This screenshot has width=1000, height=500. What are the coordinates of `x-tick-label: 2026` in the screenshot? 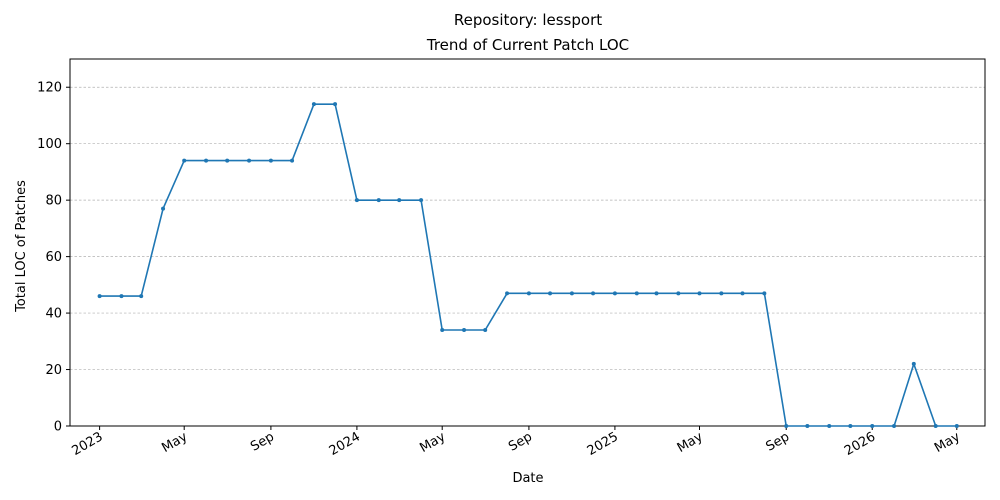 It's located at (860, 444).